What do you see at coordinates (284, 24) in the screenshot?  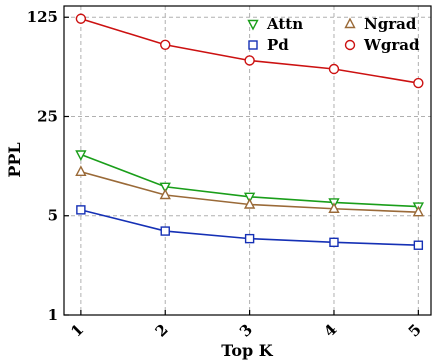 I see `legend-label-attn: Attn` at bounding box center [284, 24].